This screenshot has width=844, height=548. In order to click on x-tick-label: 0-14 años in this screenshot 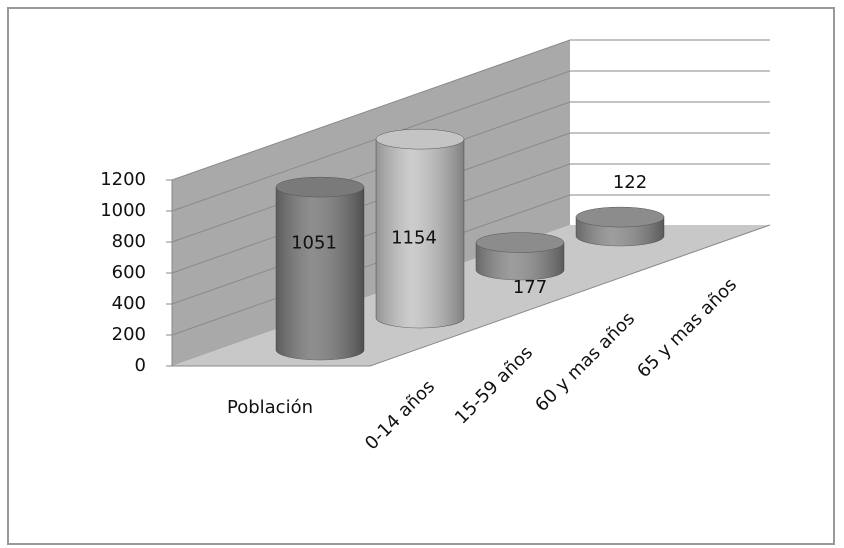, I will do `click(400, 415)`.